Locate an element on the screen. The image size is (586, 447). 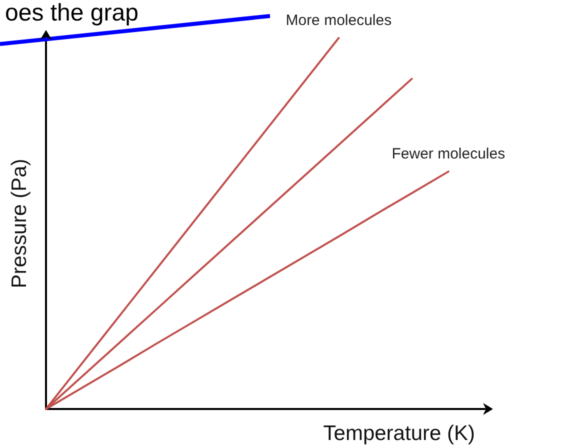
chart-title: oes the grap is located at coordinates (71, 13).